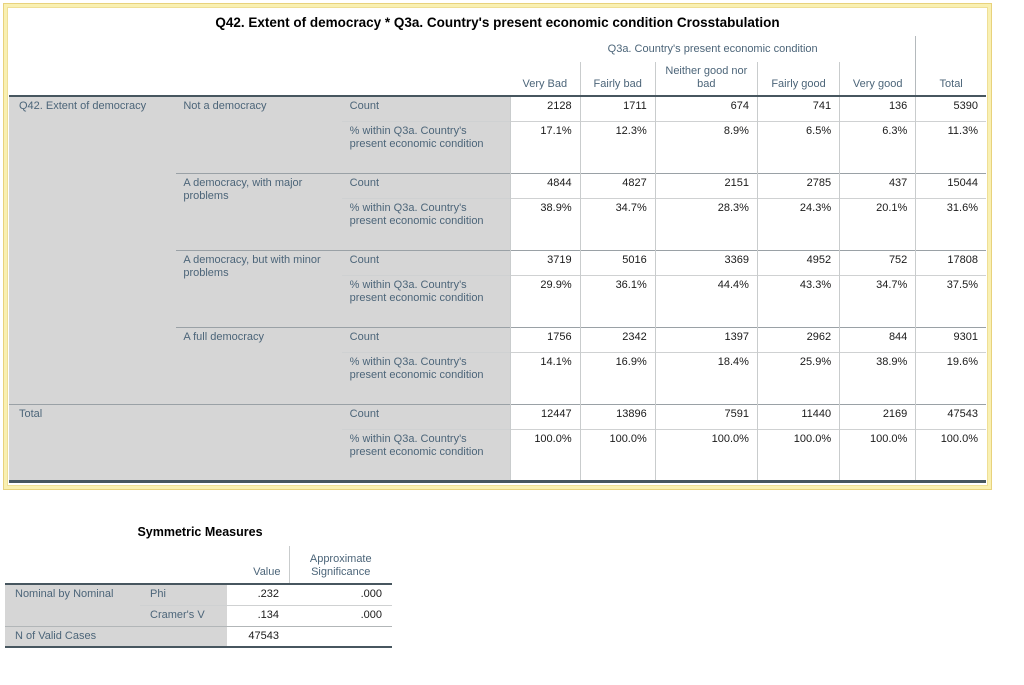 This screenshot has height=685, width=1024. Describe the element at coordinates (545, 339) in the screenshot. I see `count-cell: 1756` at that location.